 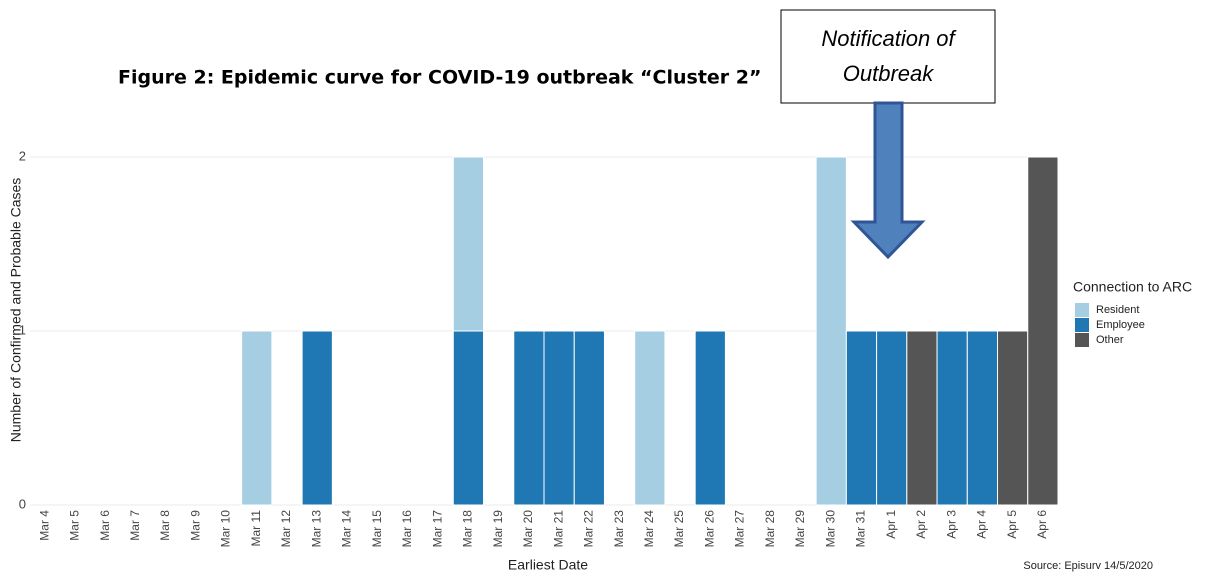 What do you see at coordinates (770, 529) in the screenshot?
I see `x-tick-label: Mar 28` at bounding box center [770, 529].